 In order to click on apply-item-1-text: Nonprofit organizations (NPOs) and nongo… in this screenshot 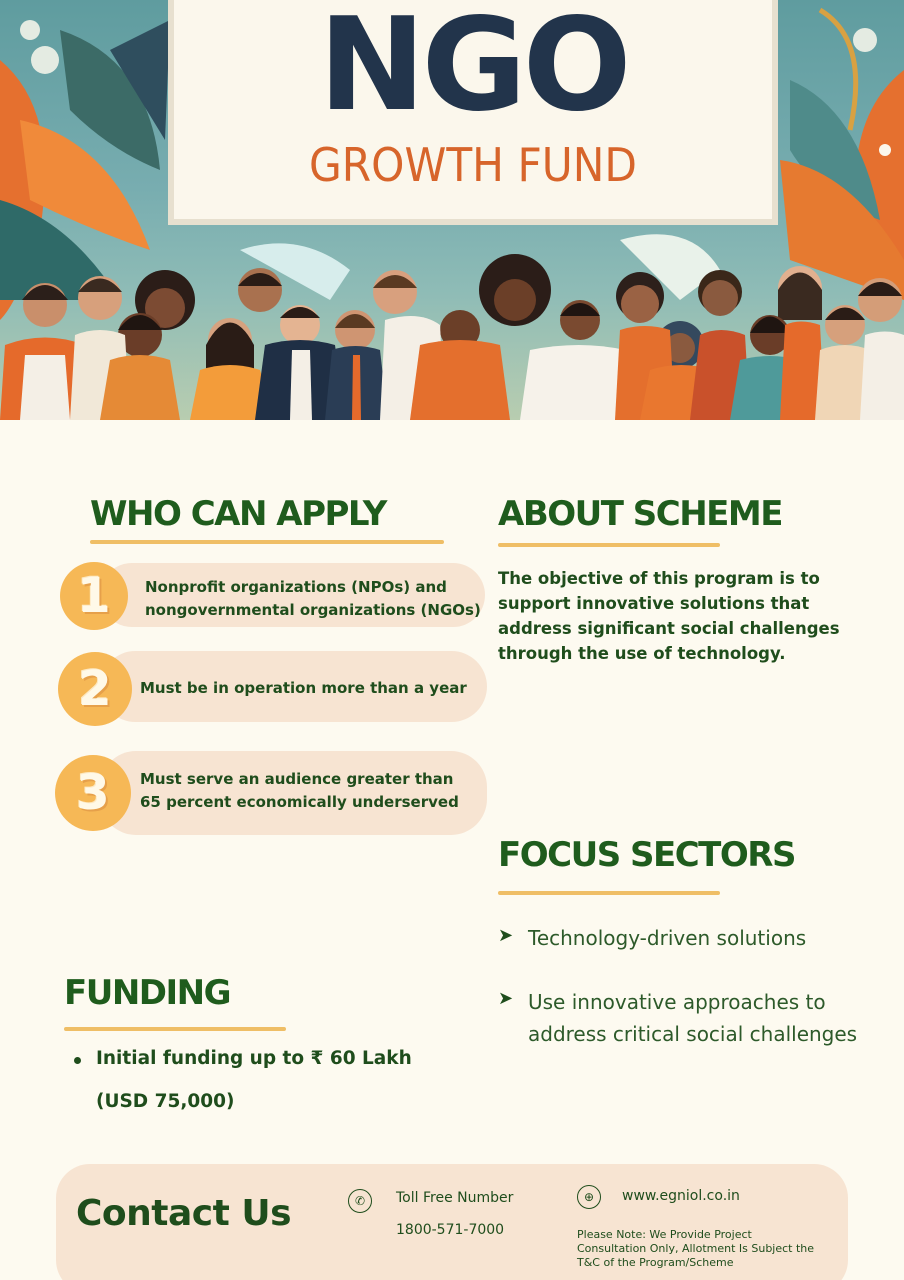, I will do `click(313, 598)`.